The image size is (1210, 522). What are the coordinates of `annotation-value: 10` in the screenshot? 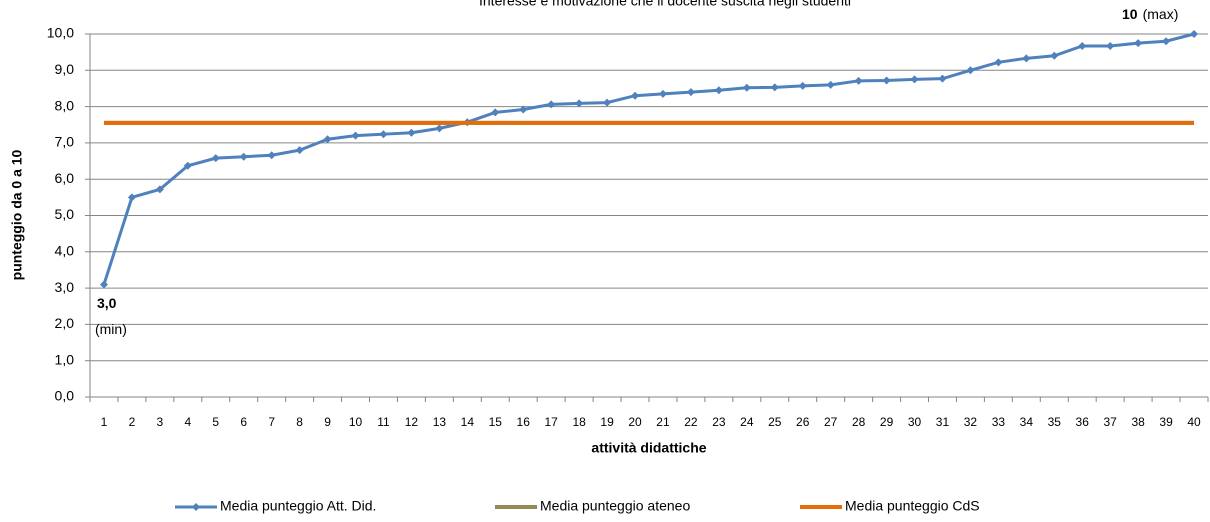 It's located at (1130, 14).